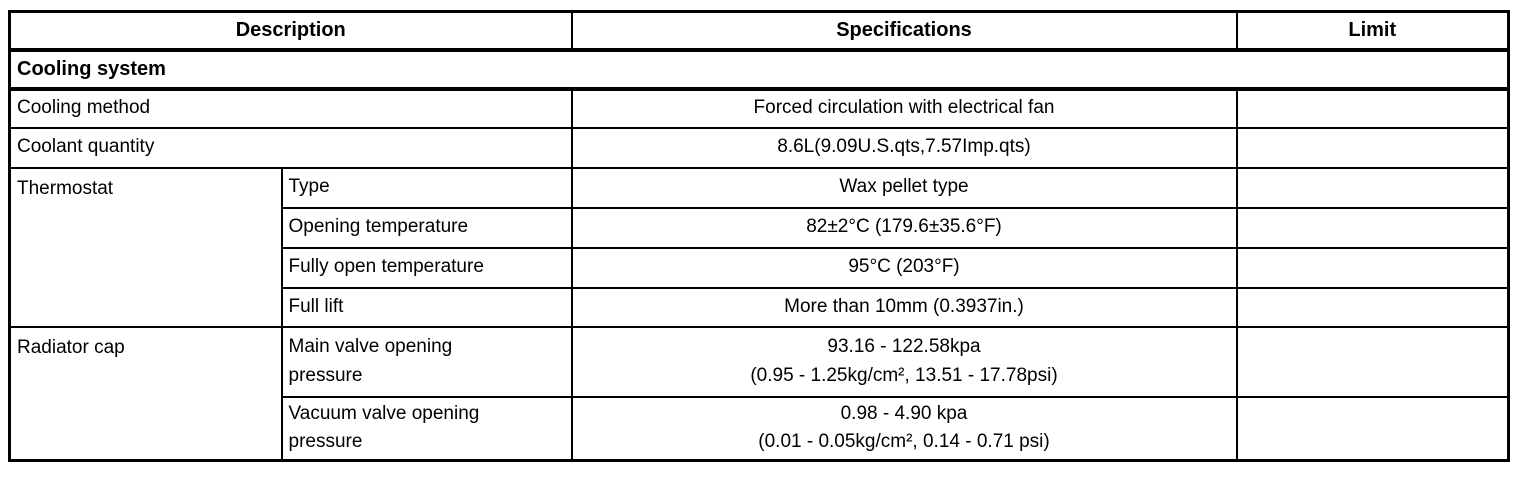 This screenshot has height=496, width=1536. What do you see at coordinates (1372, 187) in the screenshot?
I see `row-thermostat-type-limit` at bounding box center [1372, 187].